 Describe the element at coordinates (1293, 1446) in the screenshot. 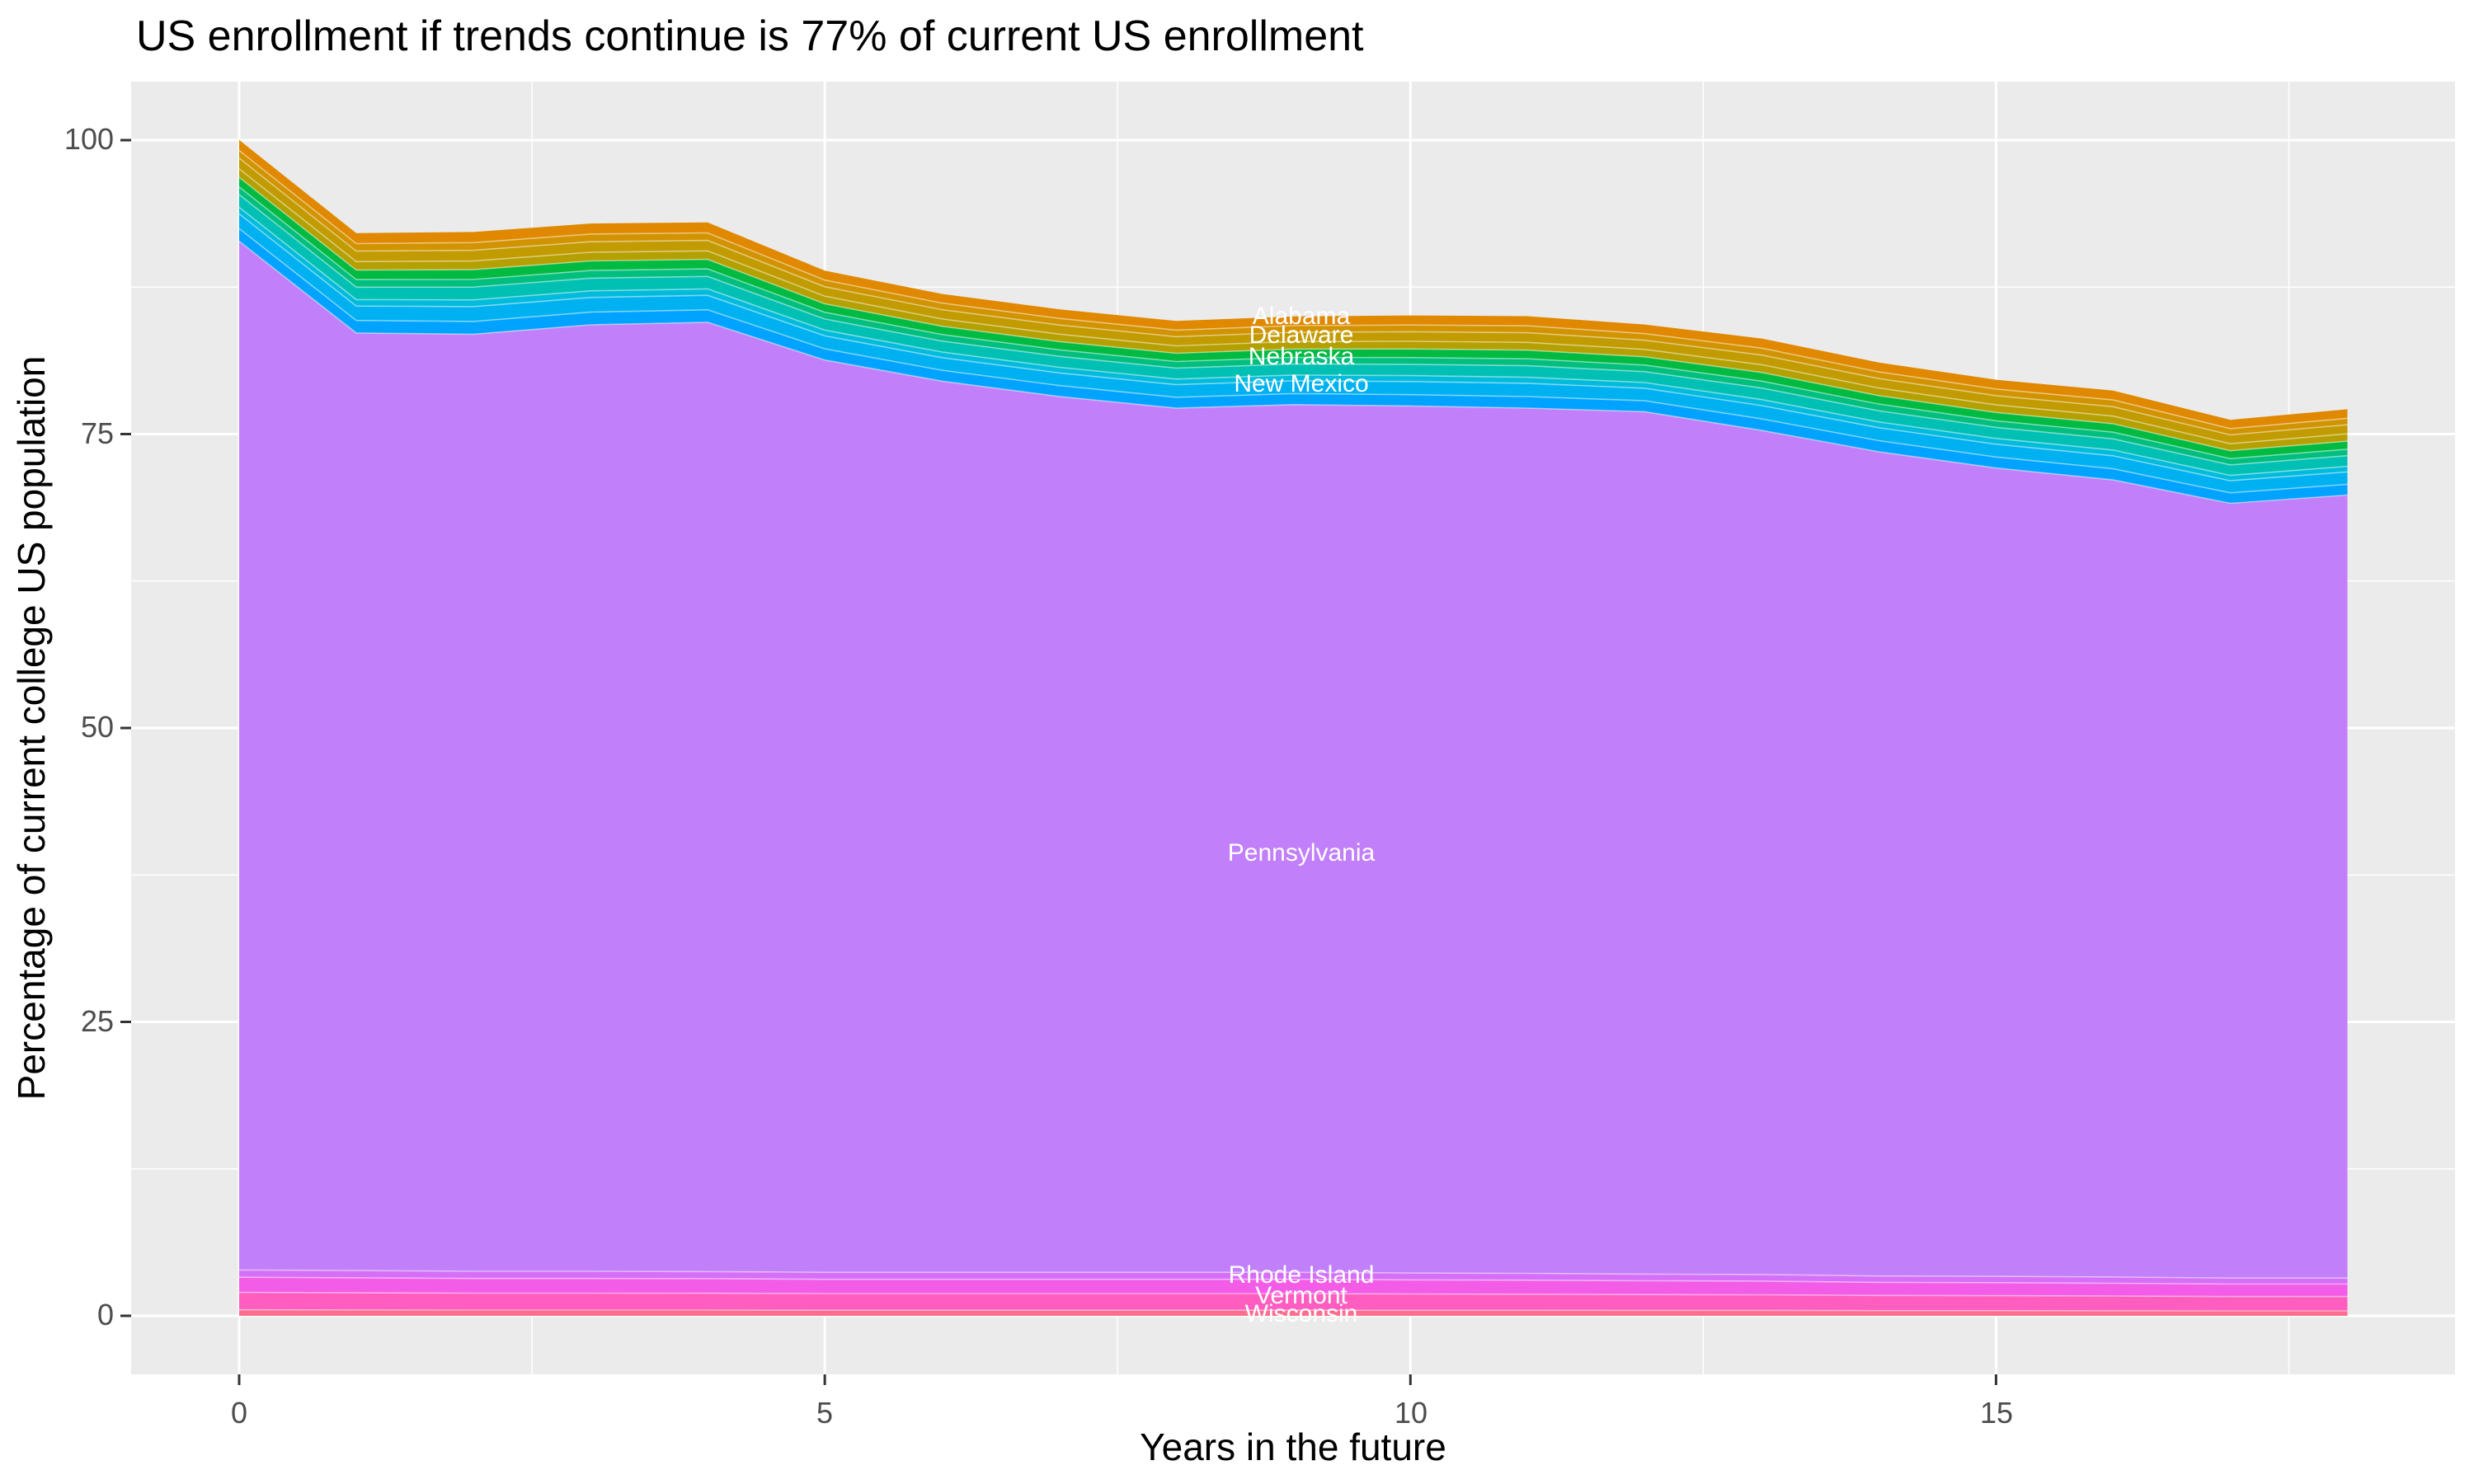

I see `x-axis-title: Years in the future` at that location.